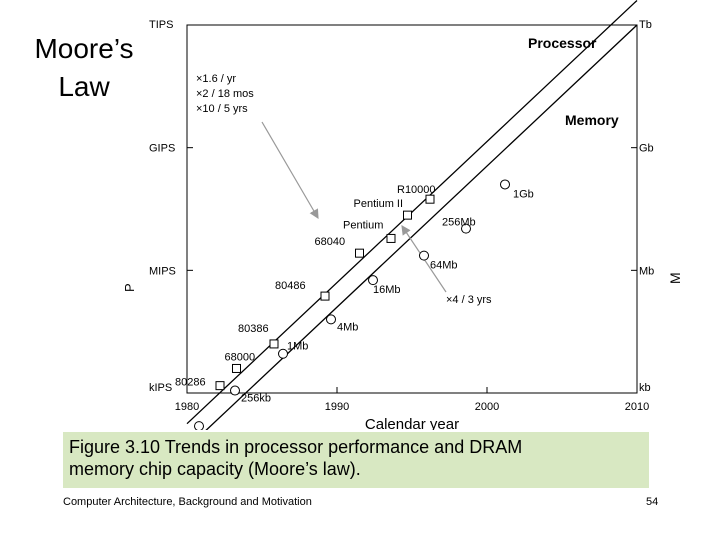 This screenshot has height=540, width=720. What do you see at coordinates (215, 469) in the screenshot?
I see `caption-line-2: memory chip capacity (Moore’s law).` at bounding box center [215, 469].